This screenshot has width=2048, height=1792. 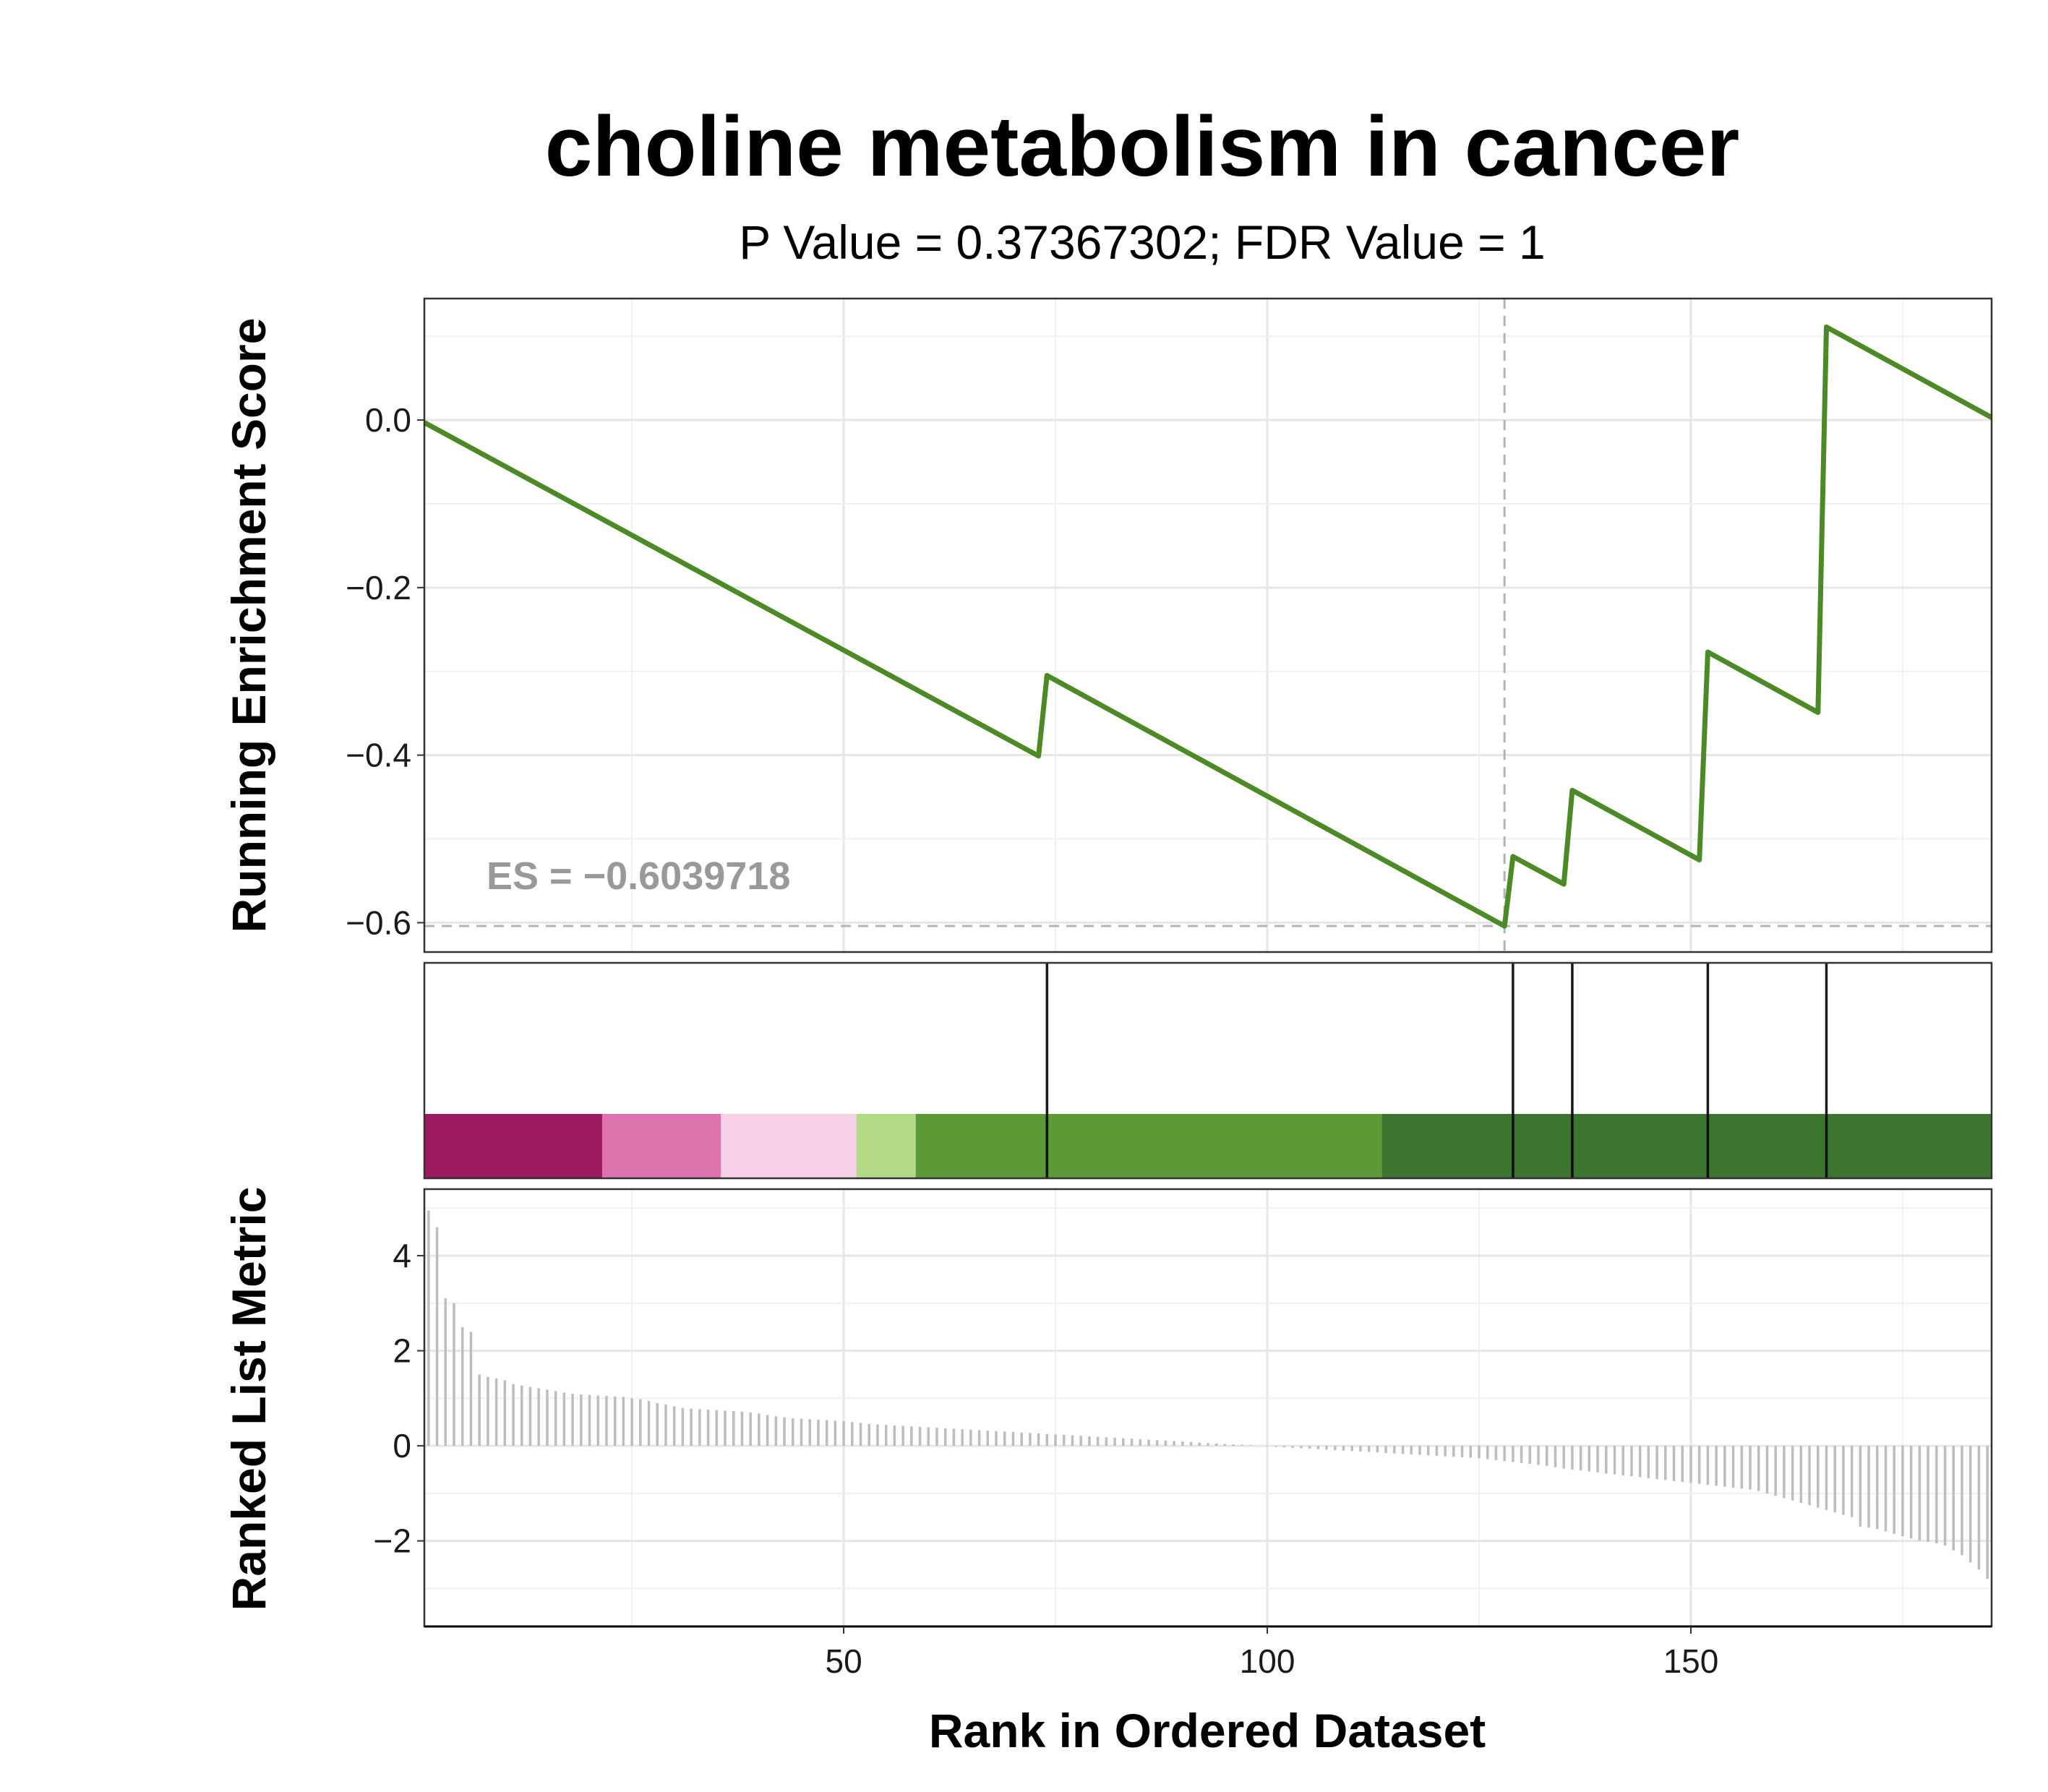 What do you see at coordinates (844, 1661) in the screenshot?
I see `x-tick-label: 50` at bounding box center [844, 1661].